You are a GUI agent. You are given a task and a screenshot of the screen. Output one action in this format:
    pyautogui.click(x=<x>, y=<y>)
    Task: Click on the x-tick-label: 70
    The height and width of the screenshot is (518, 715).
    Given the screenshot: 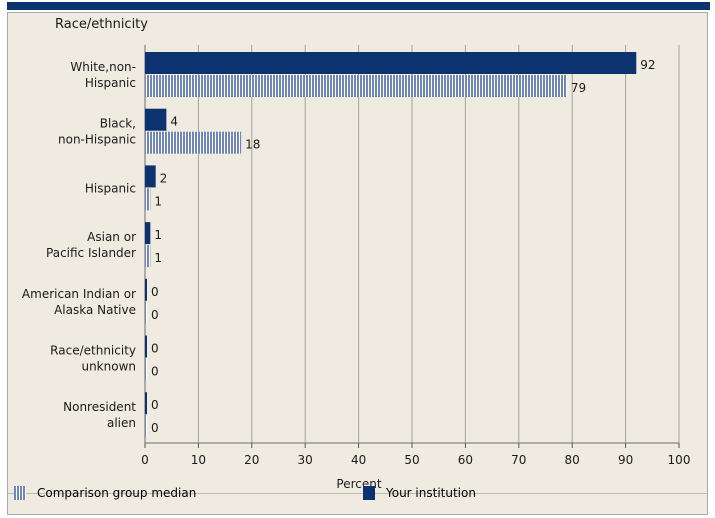 What is the action you would take?
    pyautogui.click(x=518, y=460)
    